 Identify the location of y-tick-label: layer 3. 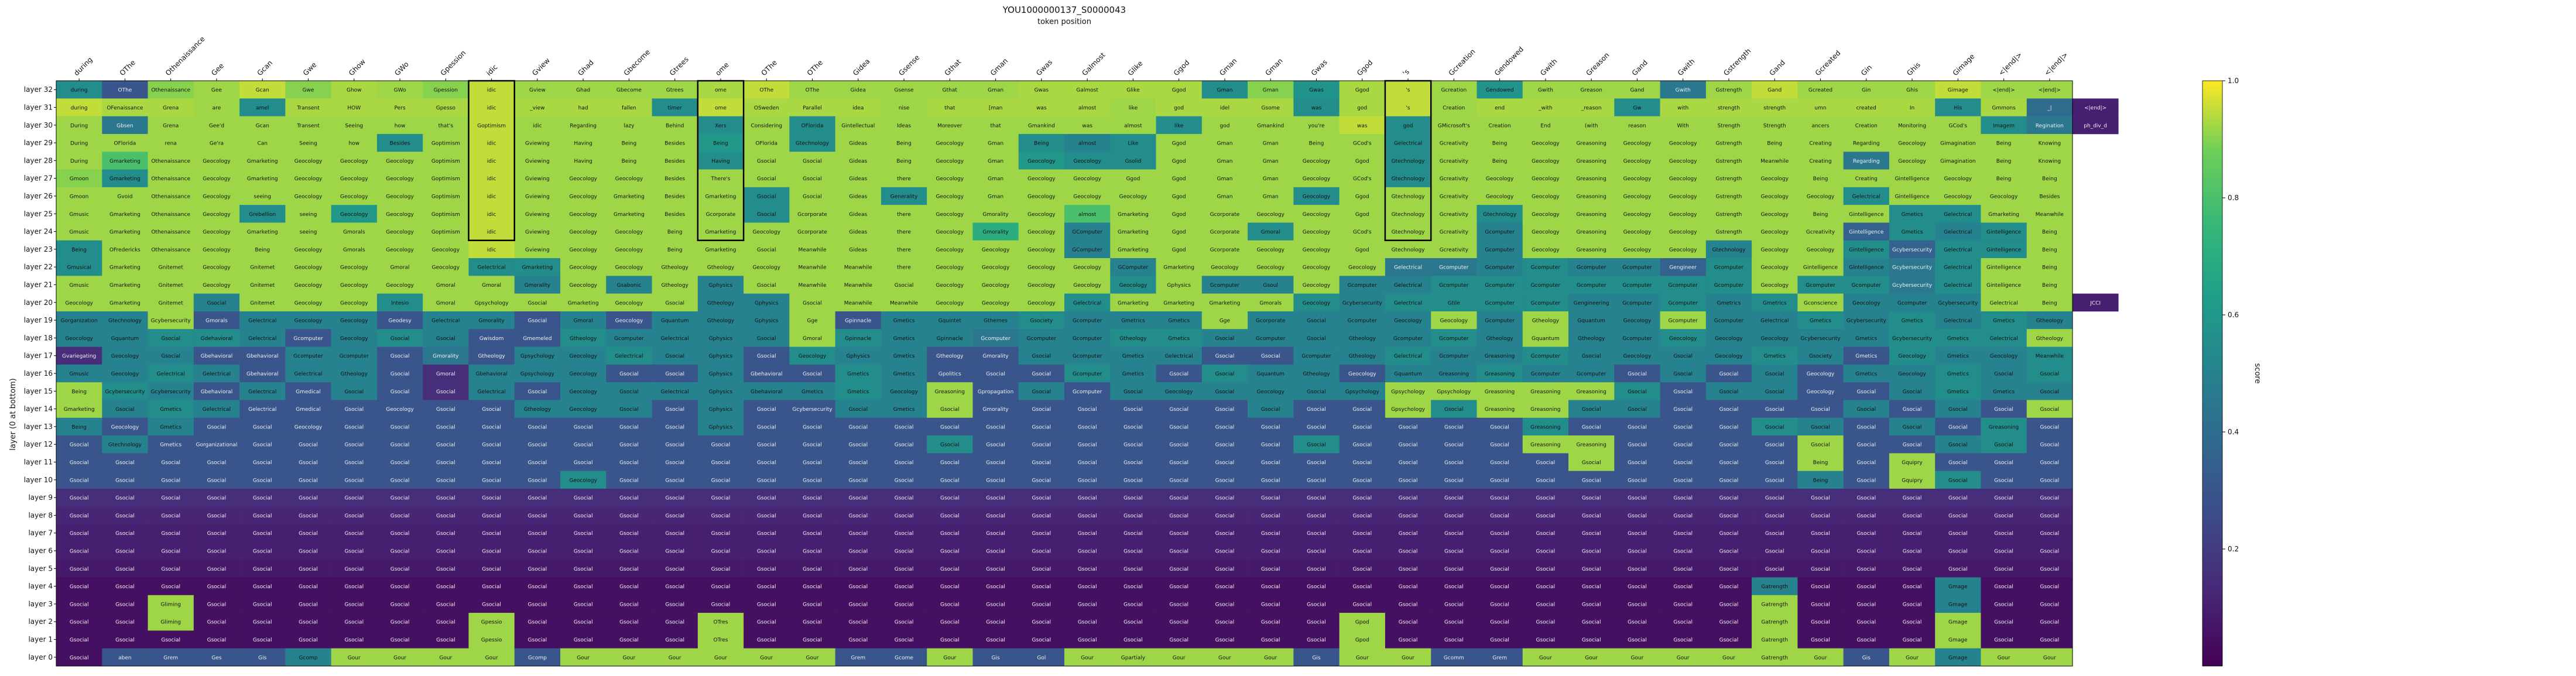
(40, 604).